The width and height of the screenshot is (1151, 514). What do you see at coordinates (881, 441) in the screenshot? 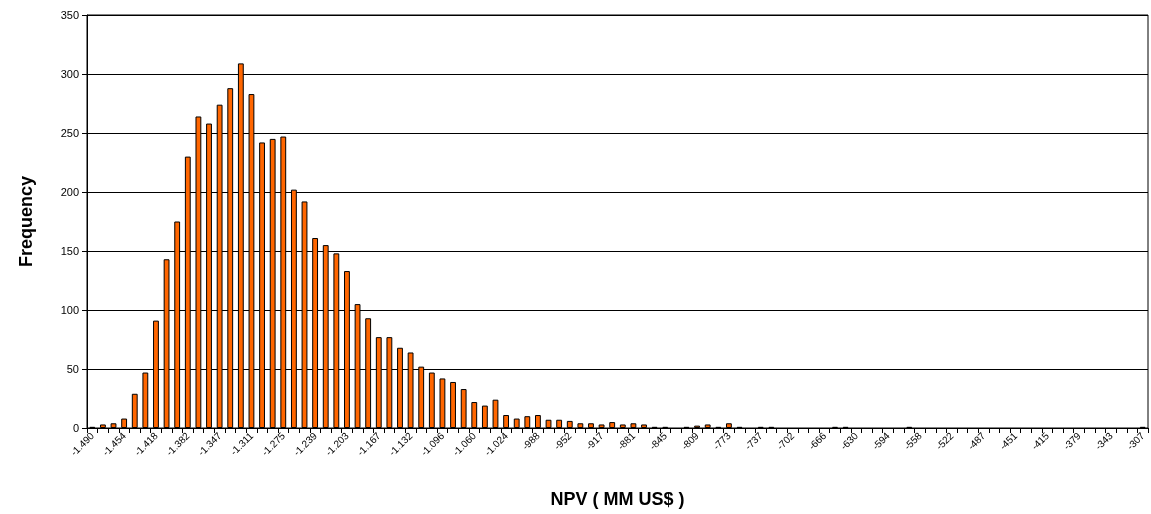
I see `x-tick-label: -594` at bounding box center [881, 441].